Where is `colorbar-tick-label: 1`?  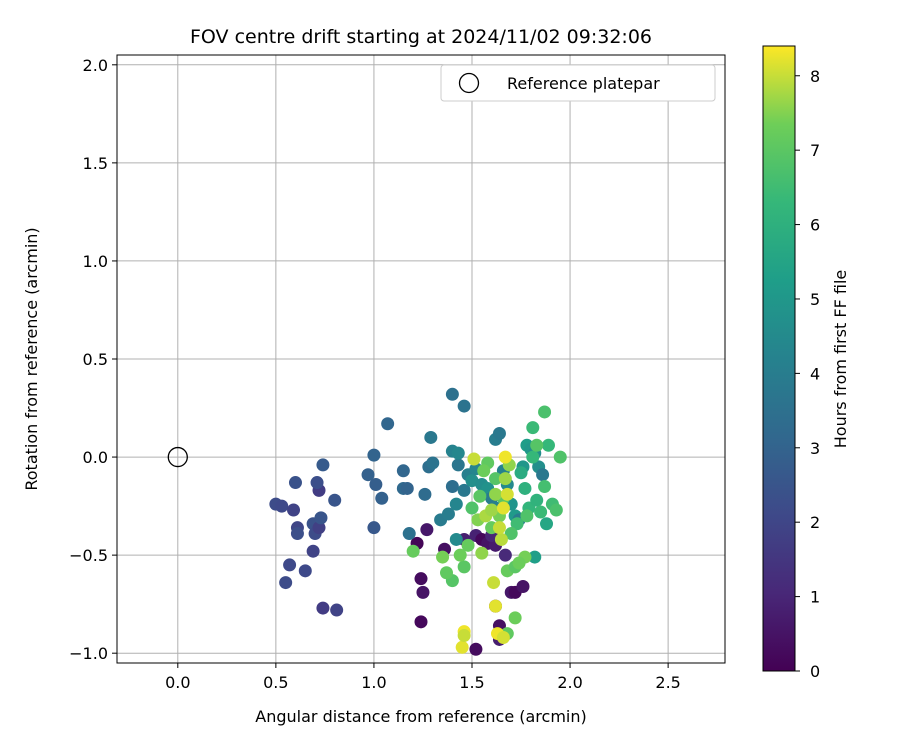 colorbar-tick-label: 1 is located at coordinates (815, 597).